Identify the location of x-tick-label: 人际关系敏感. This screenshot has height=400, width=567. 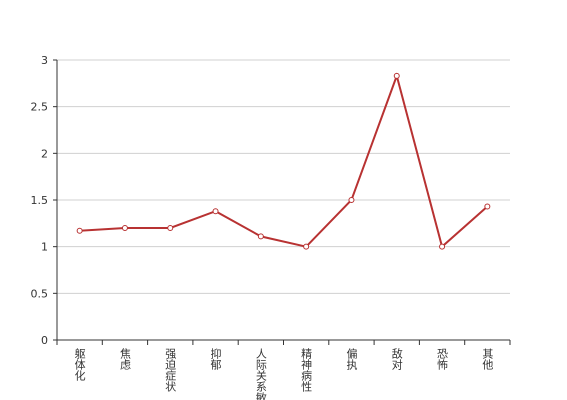
(260, 374).